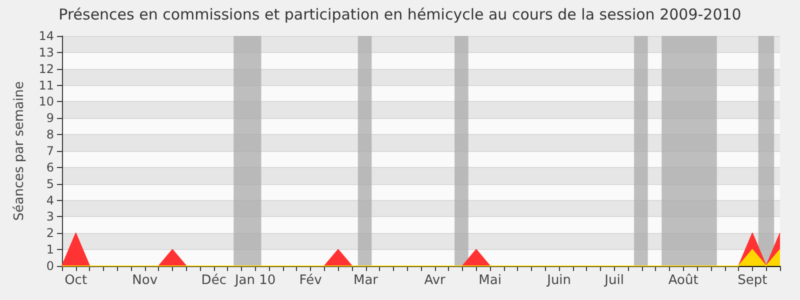 This screenshot has width=800, height=300. Describe the element at coordinates (46, 85) in the screenshot. I see `y-tick-label: 11` at that location.